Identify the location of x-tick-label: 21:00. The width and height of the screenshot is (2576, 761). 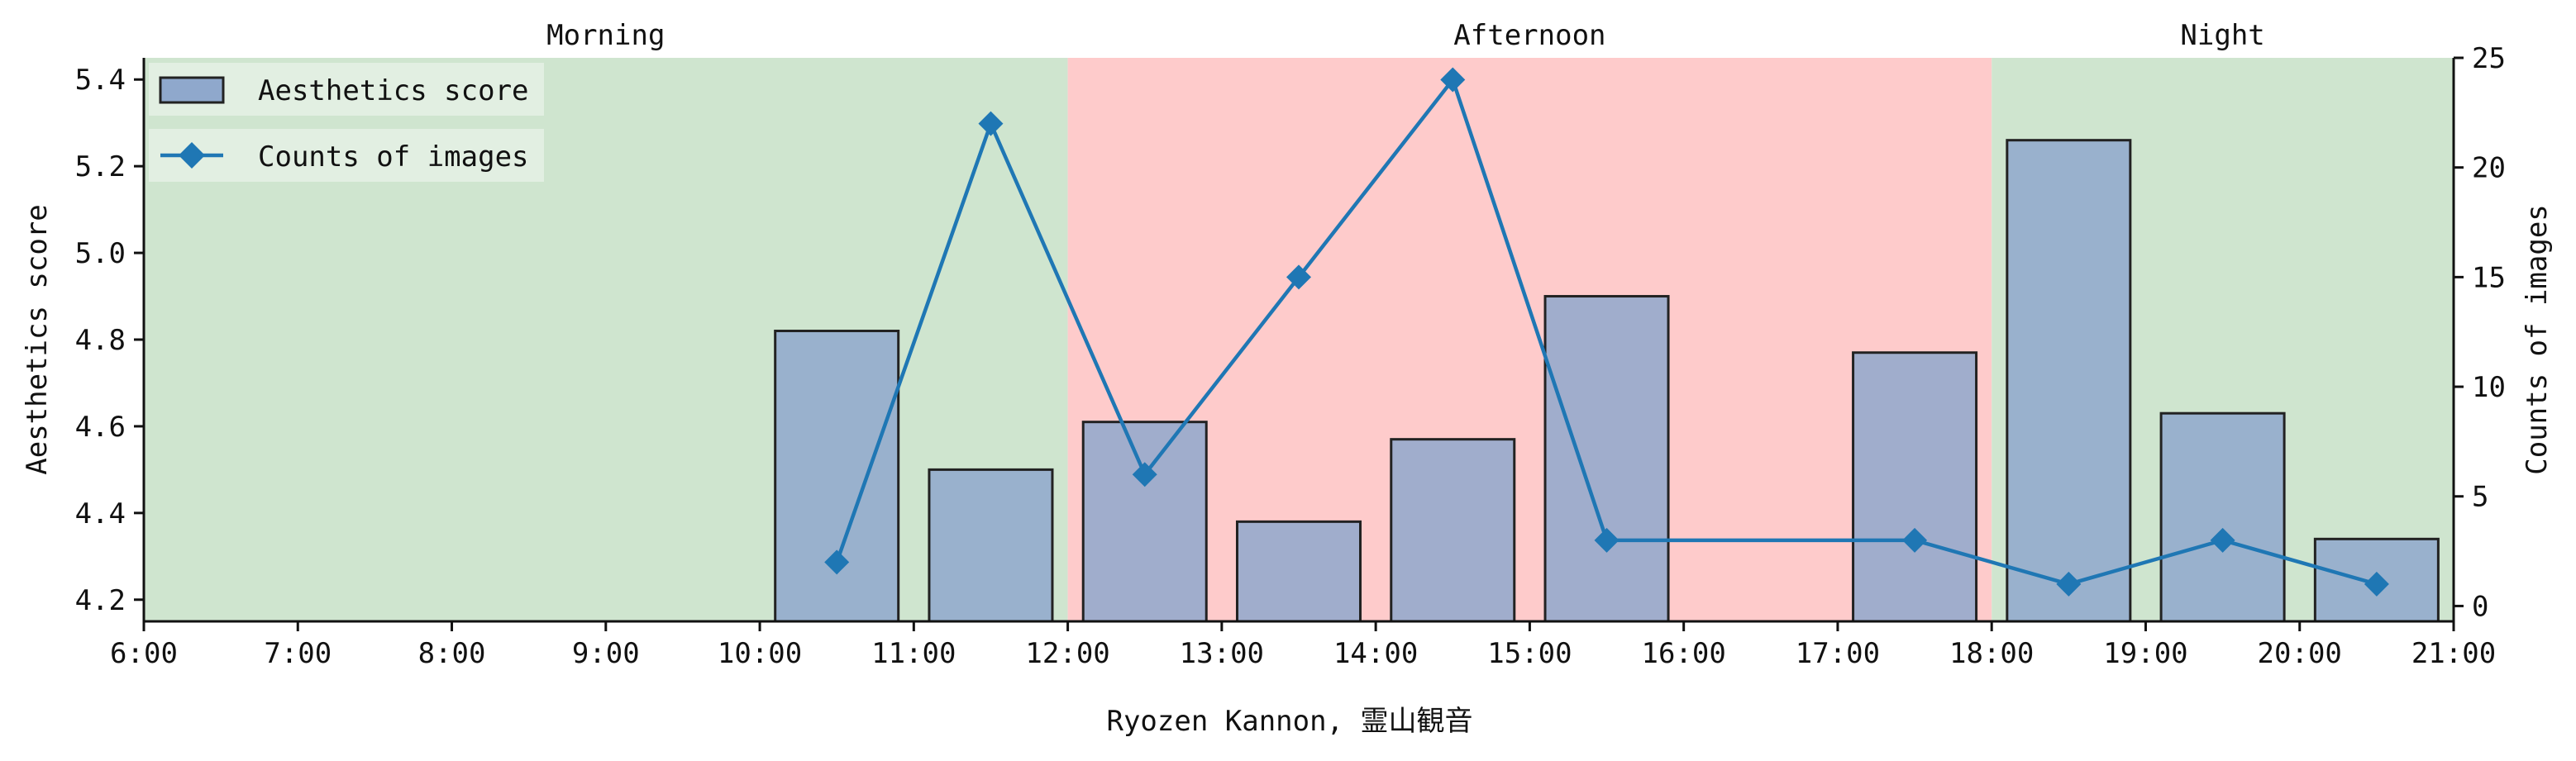
(2453, 653).